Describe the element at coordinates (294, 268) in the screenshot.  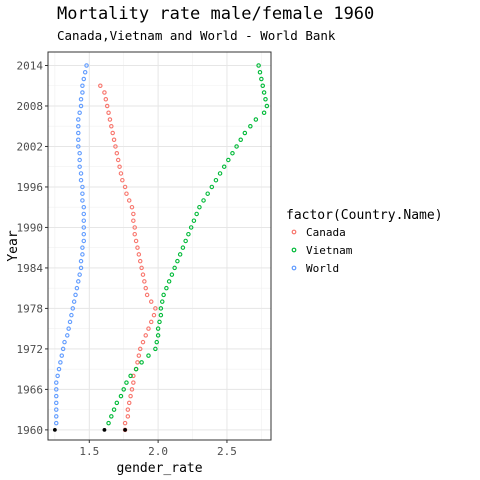
I see `legend-key-world` at that location.